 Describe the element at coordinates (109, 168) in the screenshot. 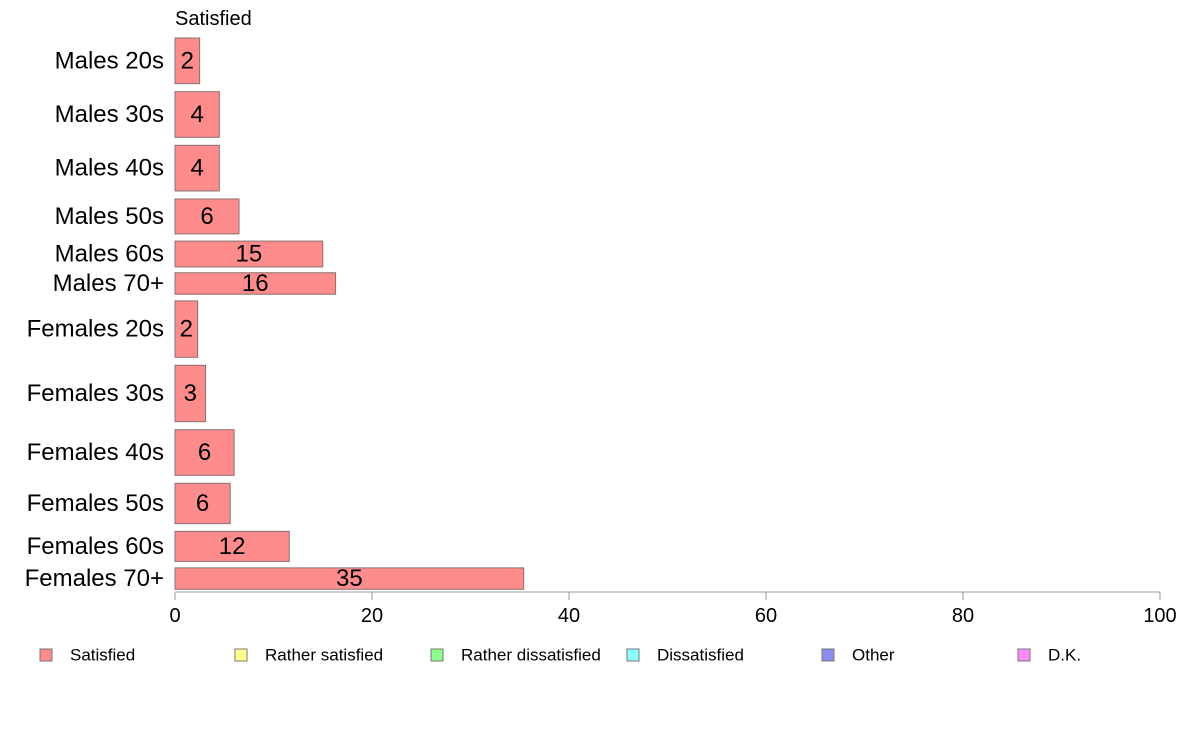

I see `category-label: Males 40s` at that location.